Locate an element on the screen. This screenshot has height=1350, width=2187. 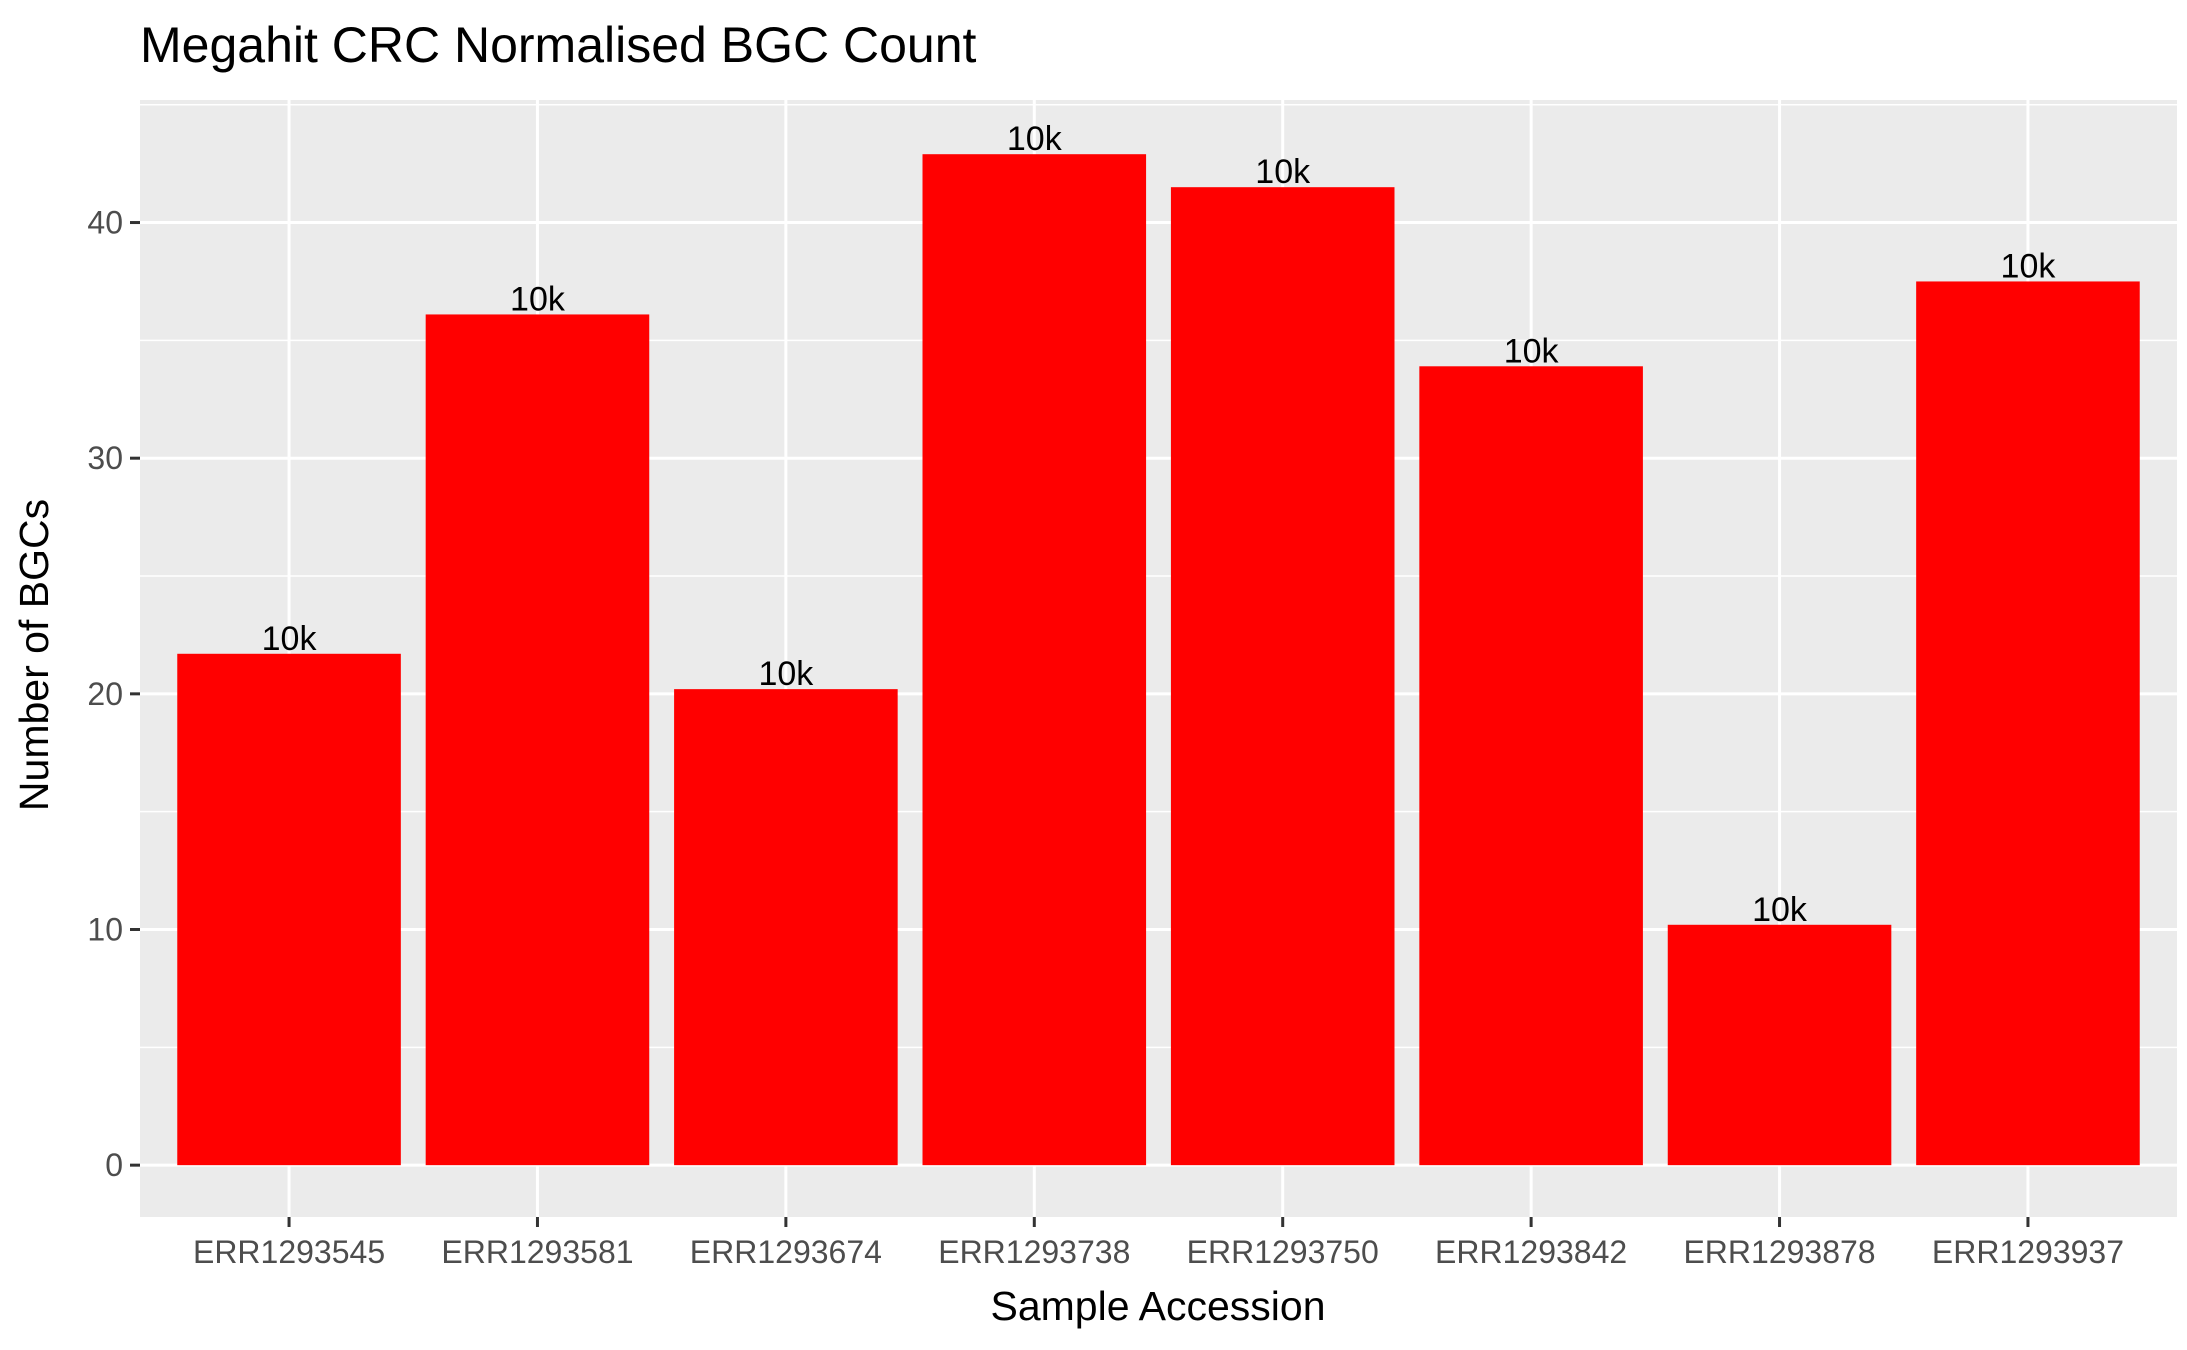
bar-ERR1293674 is located at coordinates (786, 927).